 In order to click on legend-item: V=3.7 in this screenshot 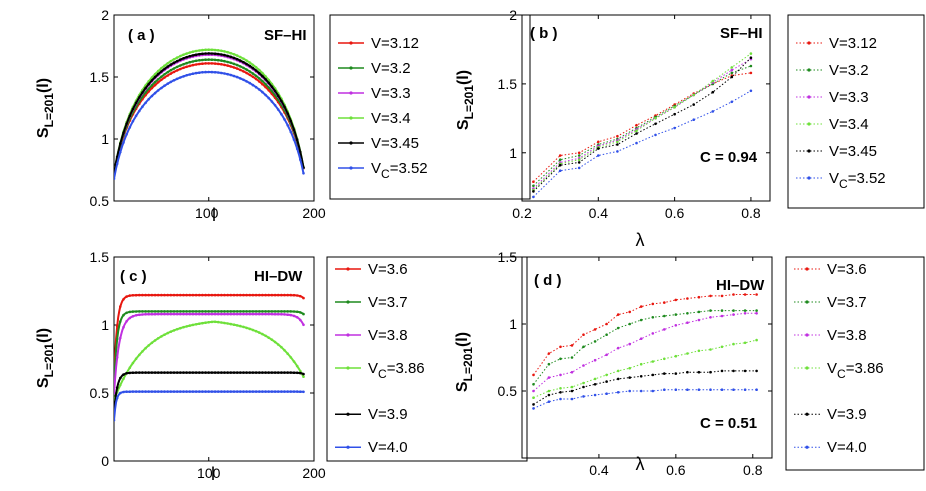, I will do `click(371, 302)`.